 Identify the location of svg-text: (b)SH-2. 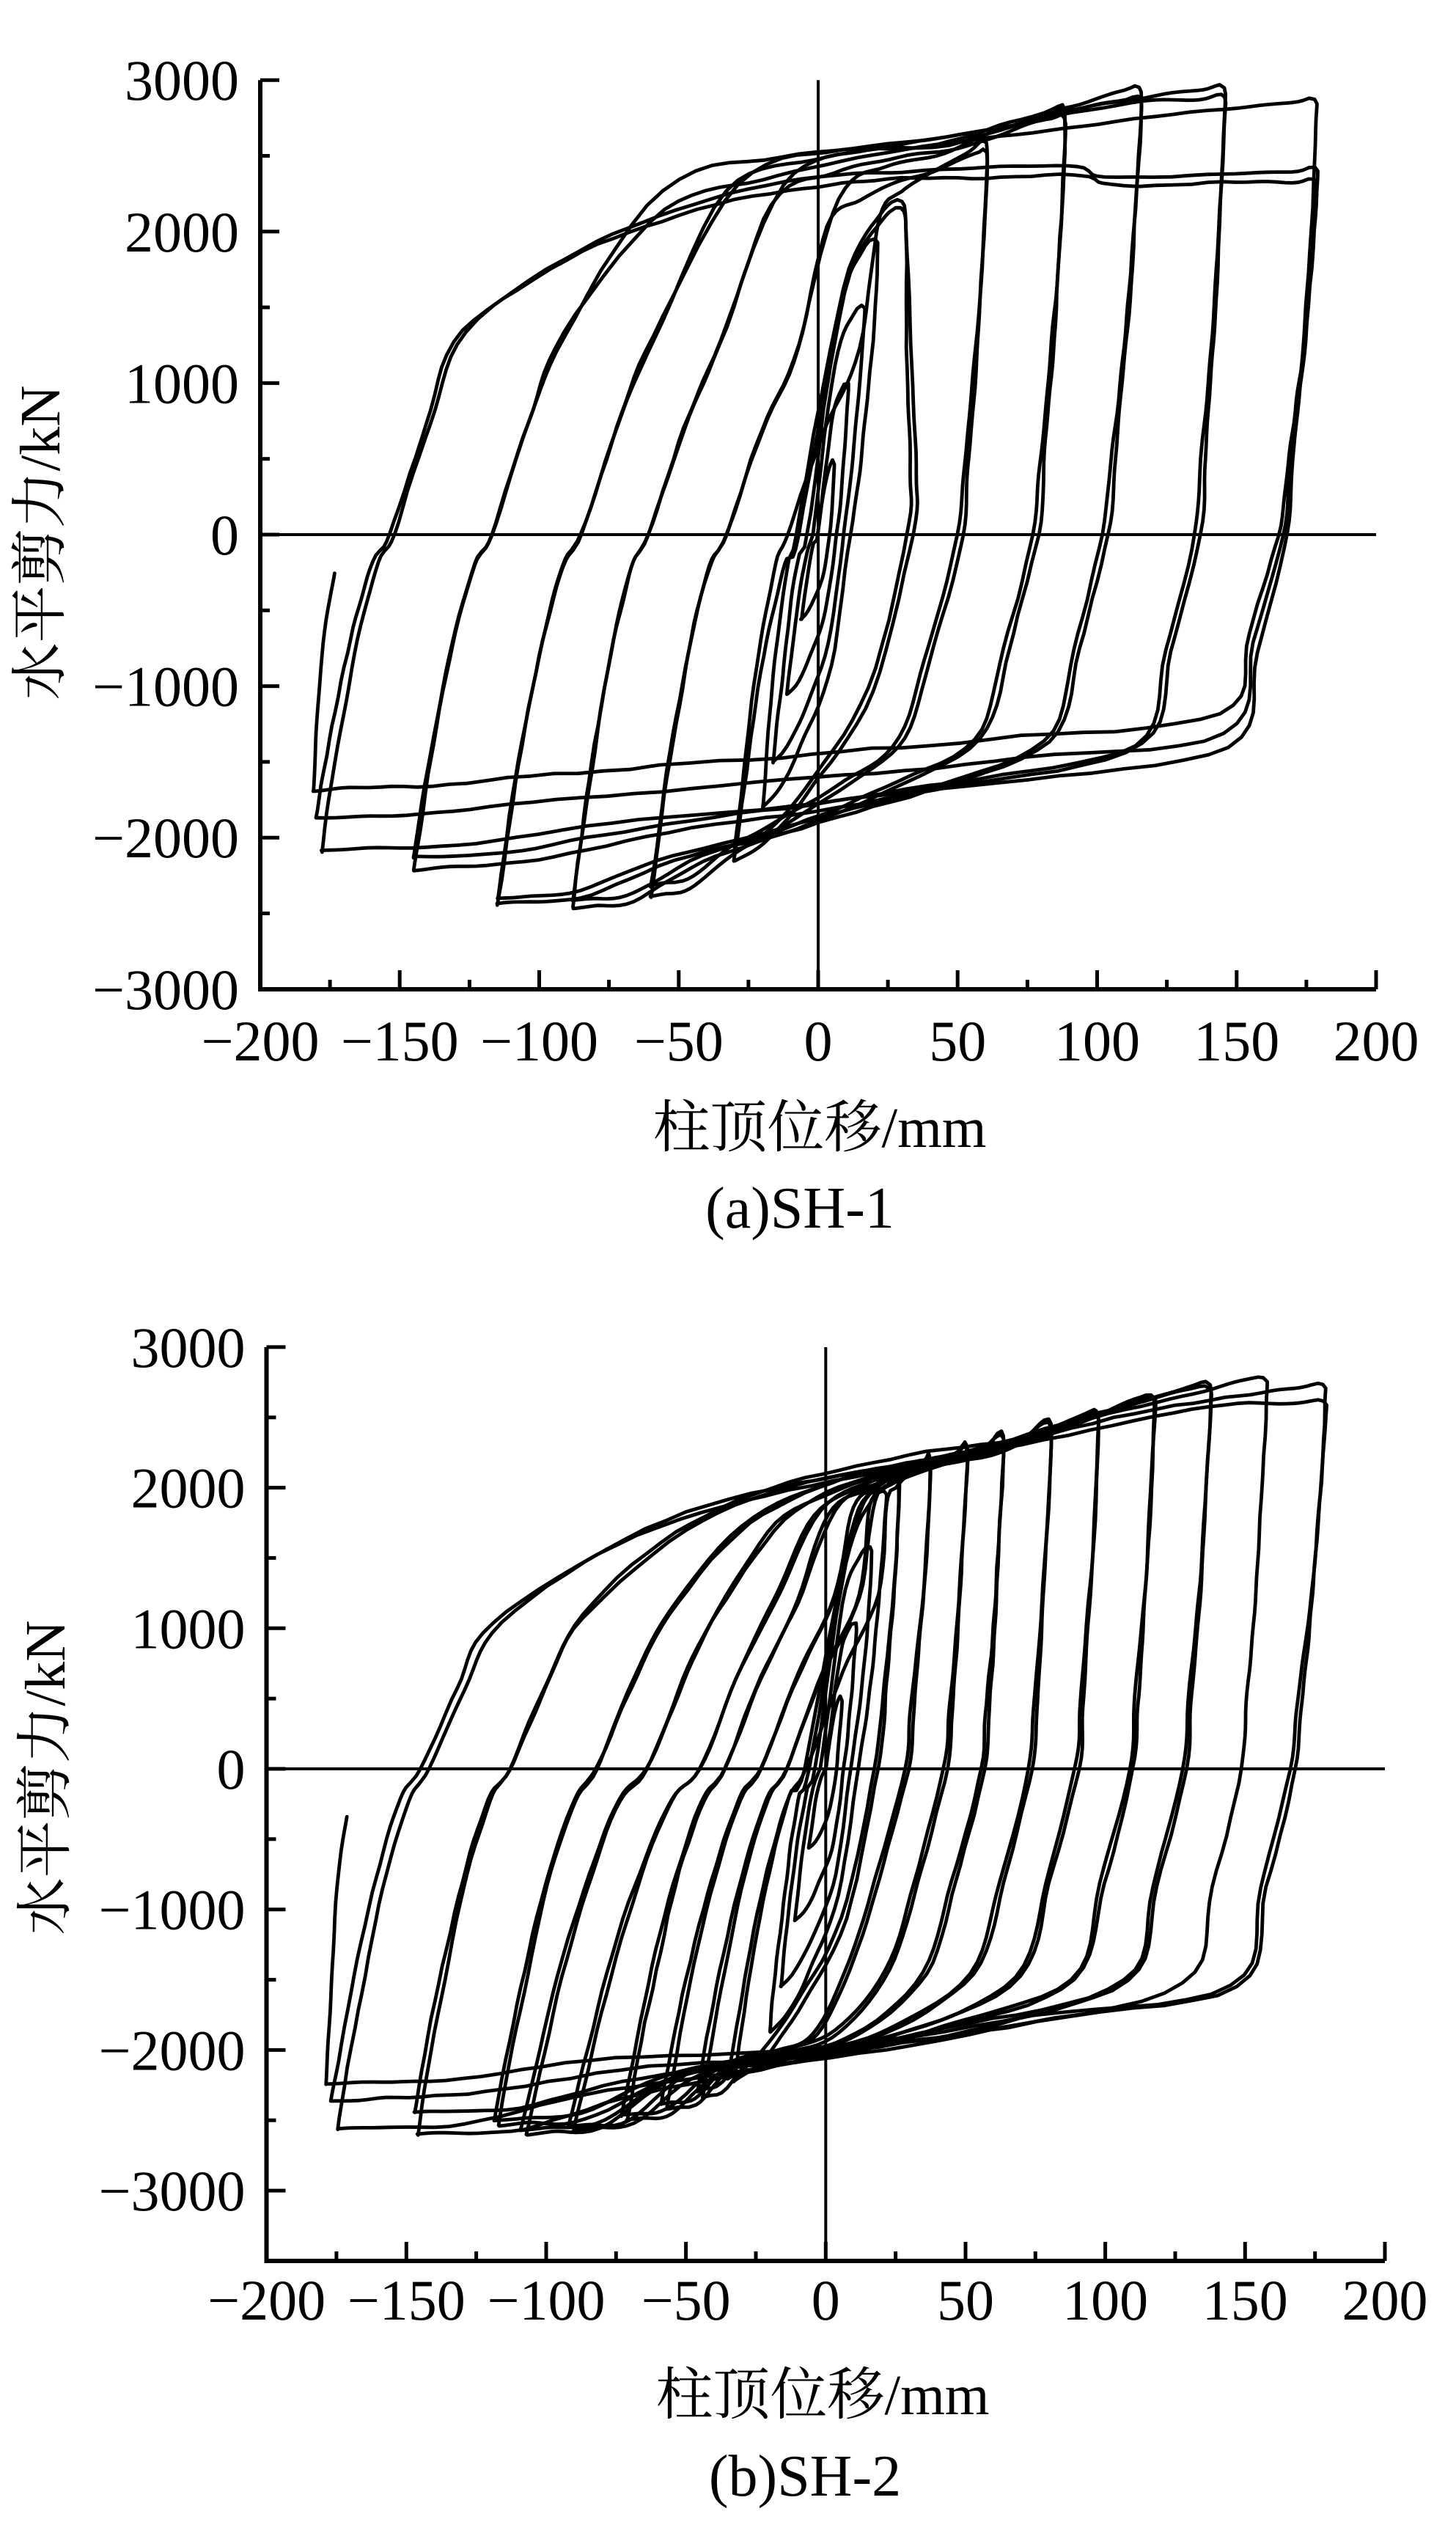
(805, 2476).